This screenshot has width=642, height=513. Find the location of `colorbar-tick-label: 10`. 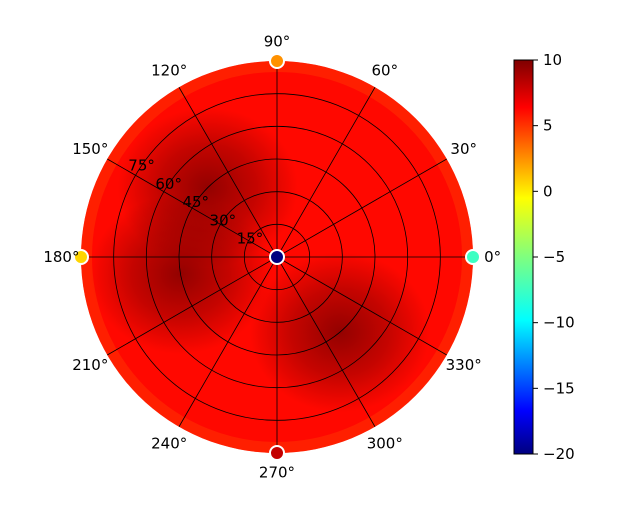

colorbar-tick-label: 10 is located at coordinates (552, 60).